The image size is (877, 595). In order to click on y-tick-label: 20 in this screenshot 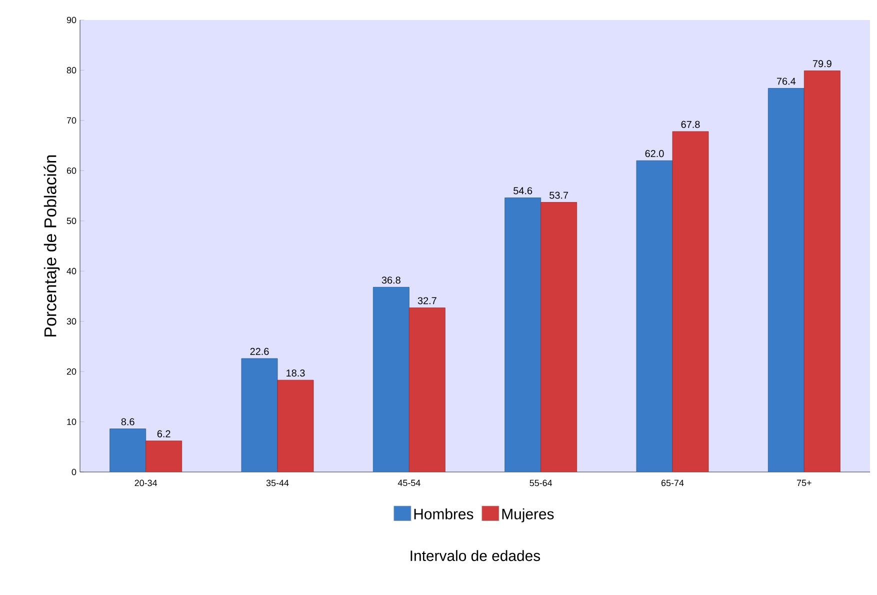, I will do `click(71, 371)`.